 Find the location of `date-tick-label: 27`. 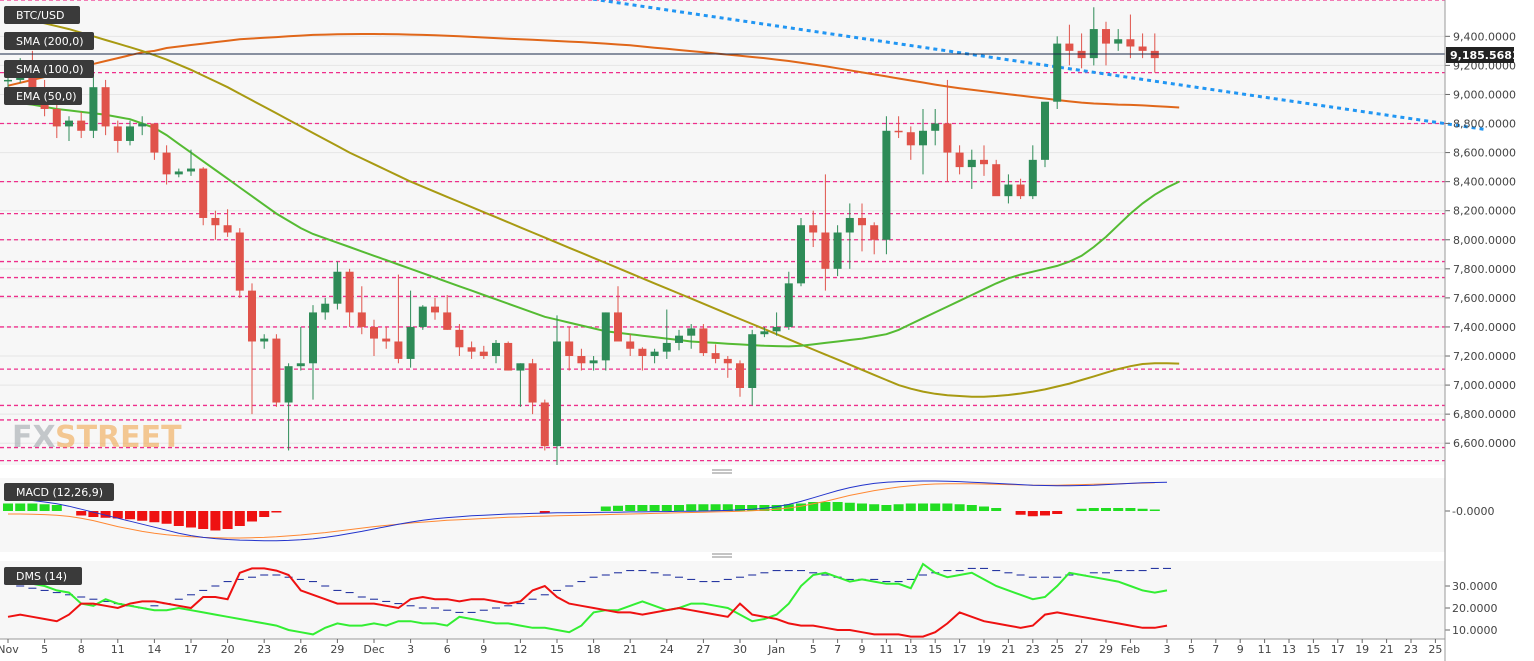

date-tick-label: 27 is located at coordinates (703, 649).